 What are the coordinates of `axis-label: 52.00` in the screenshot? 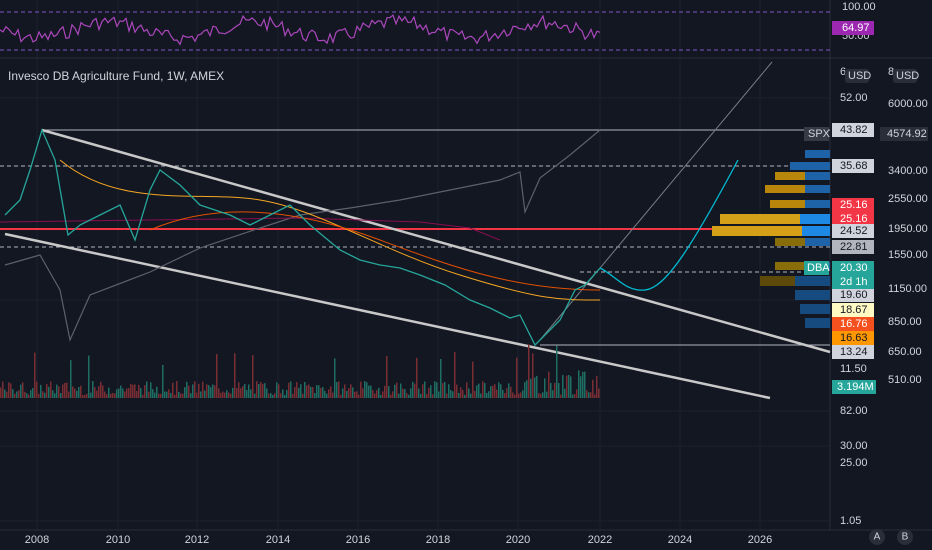 It's located at (854, 98).